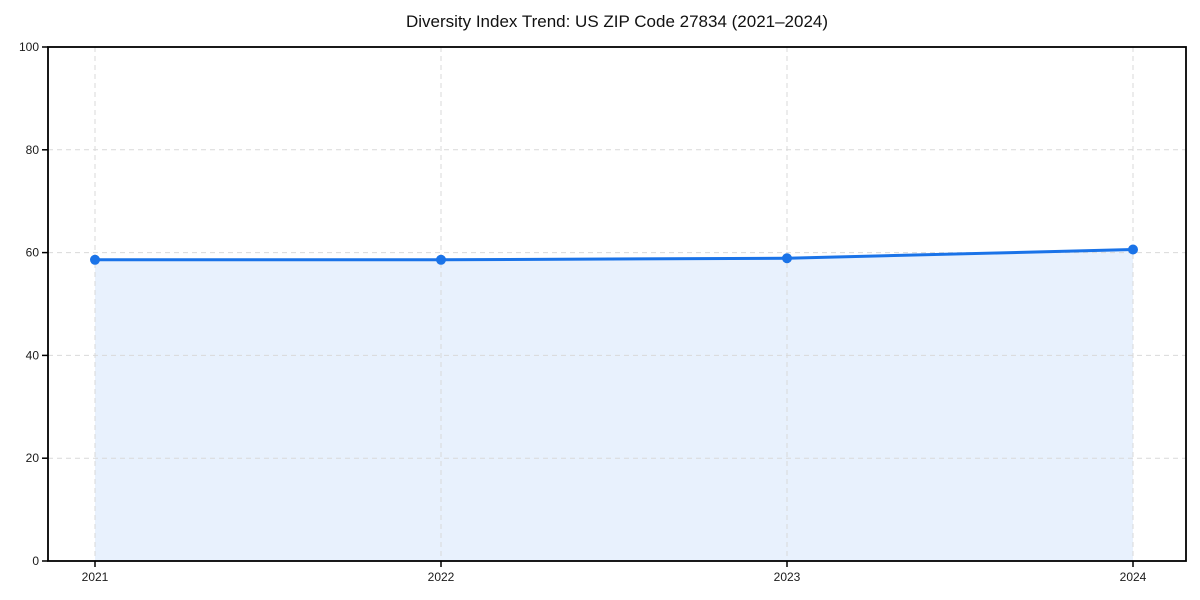  I want to click on y-axis-tick-label-100: 100, so click(29, 47).